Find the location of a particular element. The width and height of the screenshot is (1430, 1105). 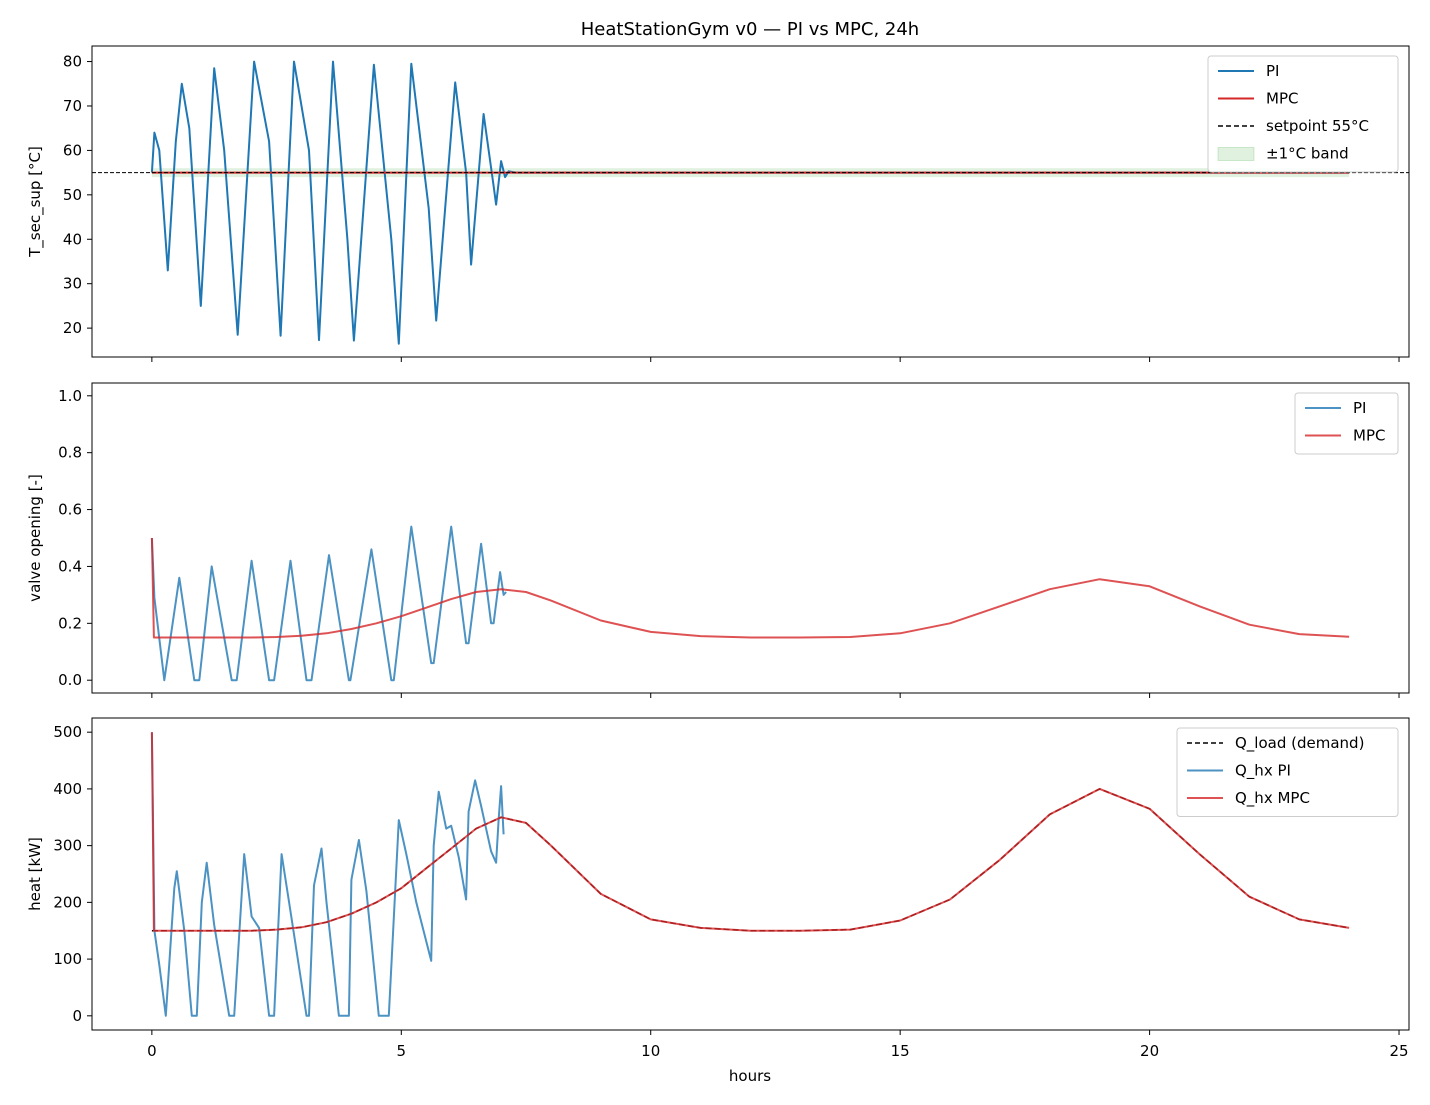

legend: PI MPC is located at coordinates (1346, 423).